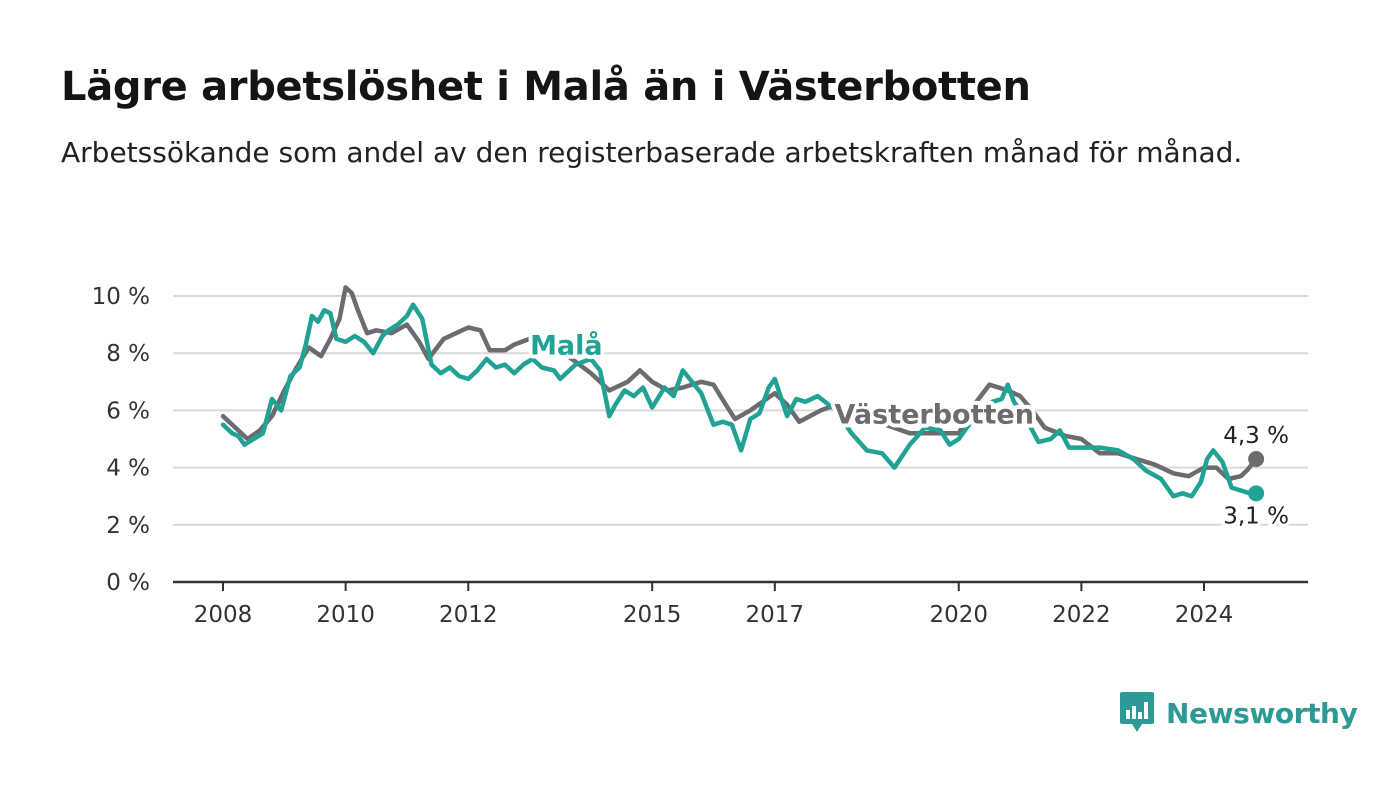 The image size is (1400, 794). What do you see at coordinates (1204, 615) in the screenshot?
I see `x-tick-label: 2024` at bounding box center [1204, 615].